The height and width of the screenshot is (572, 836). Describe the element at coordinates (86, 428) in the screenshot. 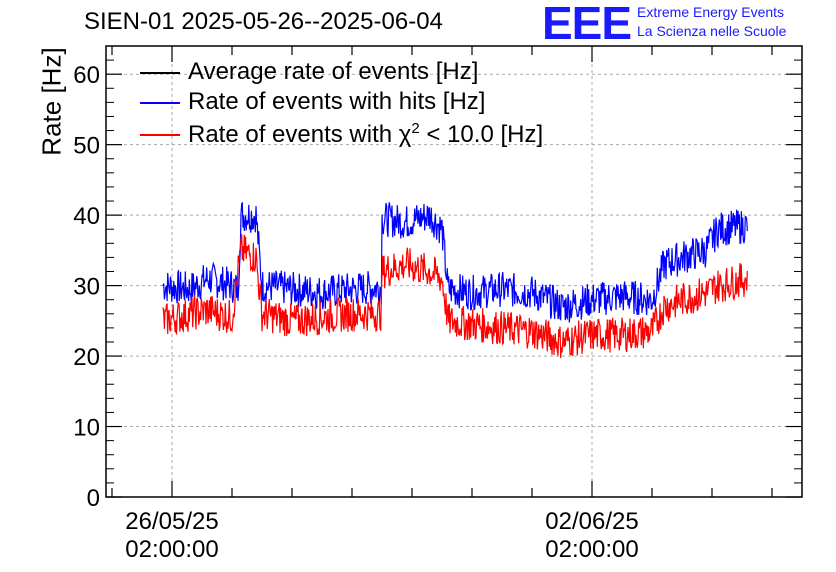

I see `y-tick-label-10: 10` at that location.